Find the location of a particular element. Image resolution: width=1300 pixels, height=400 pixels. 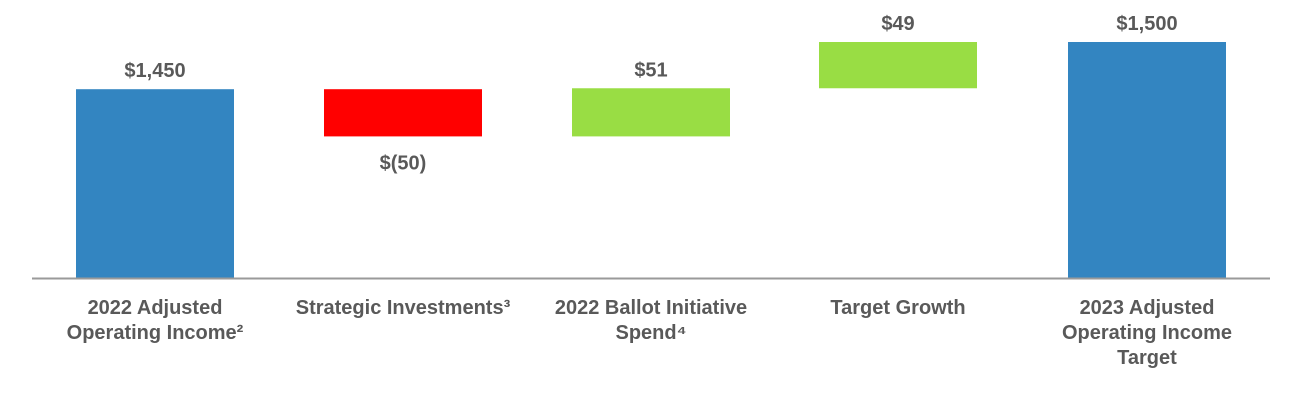

category-label-2023-adjusted-operating-income-target: 2023 Adjusted Operating Income Target is located at coordinates (1147, 333).